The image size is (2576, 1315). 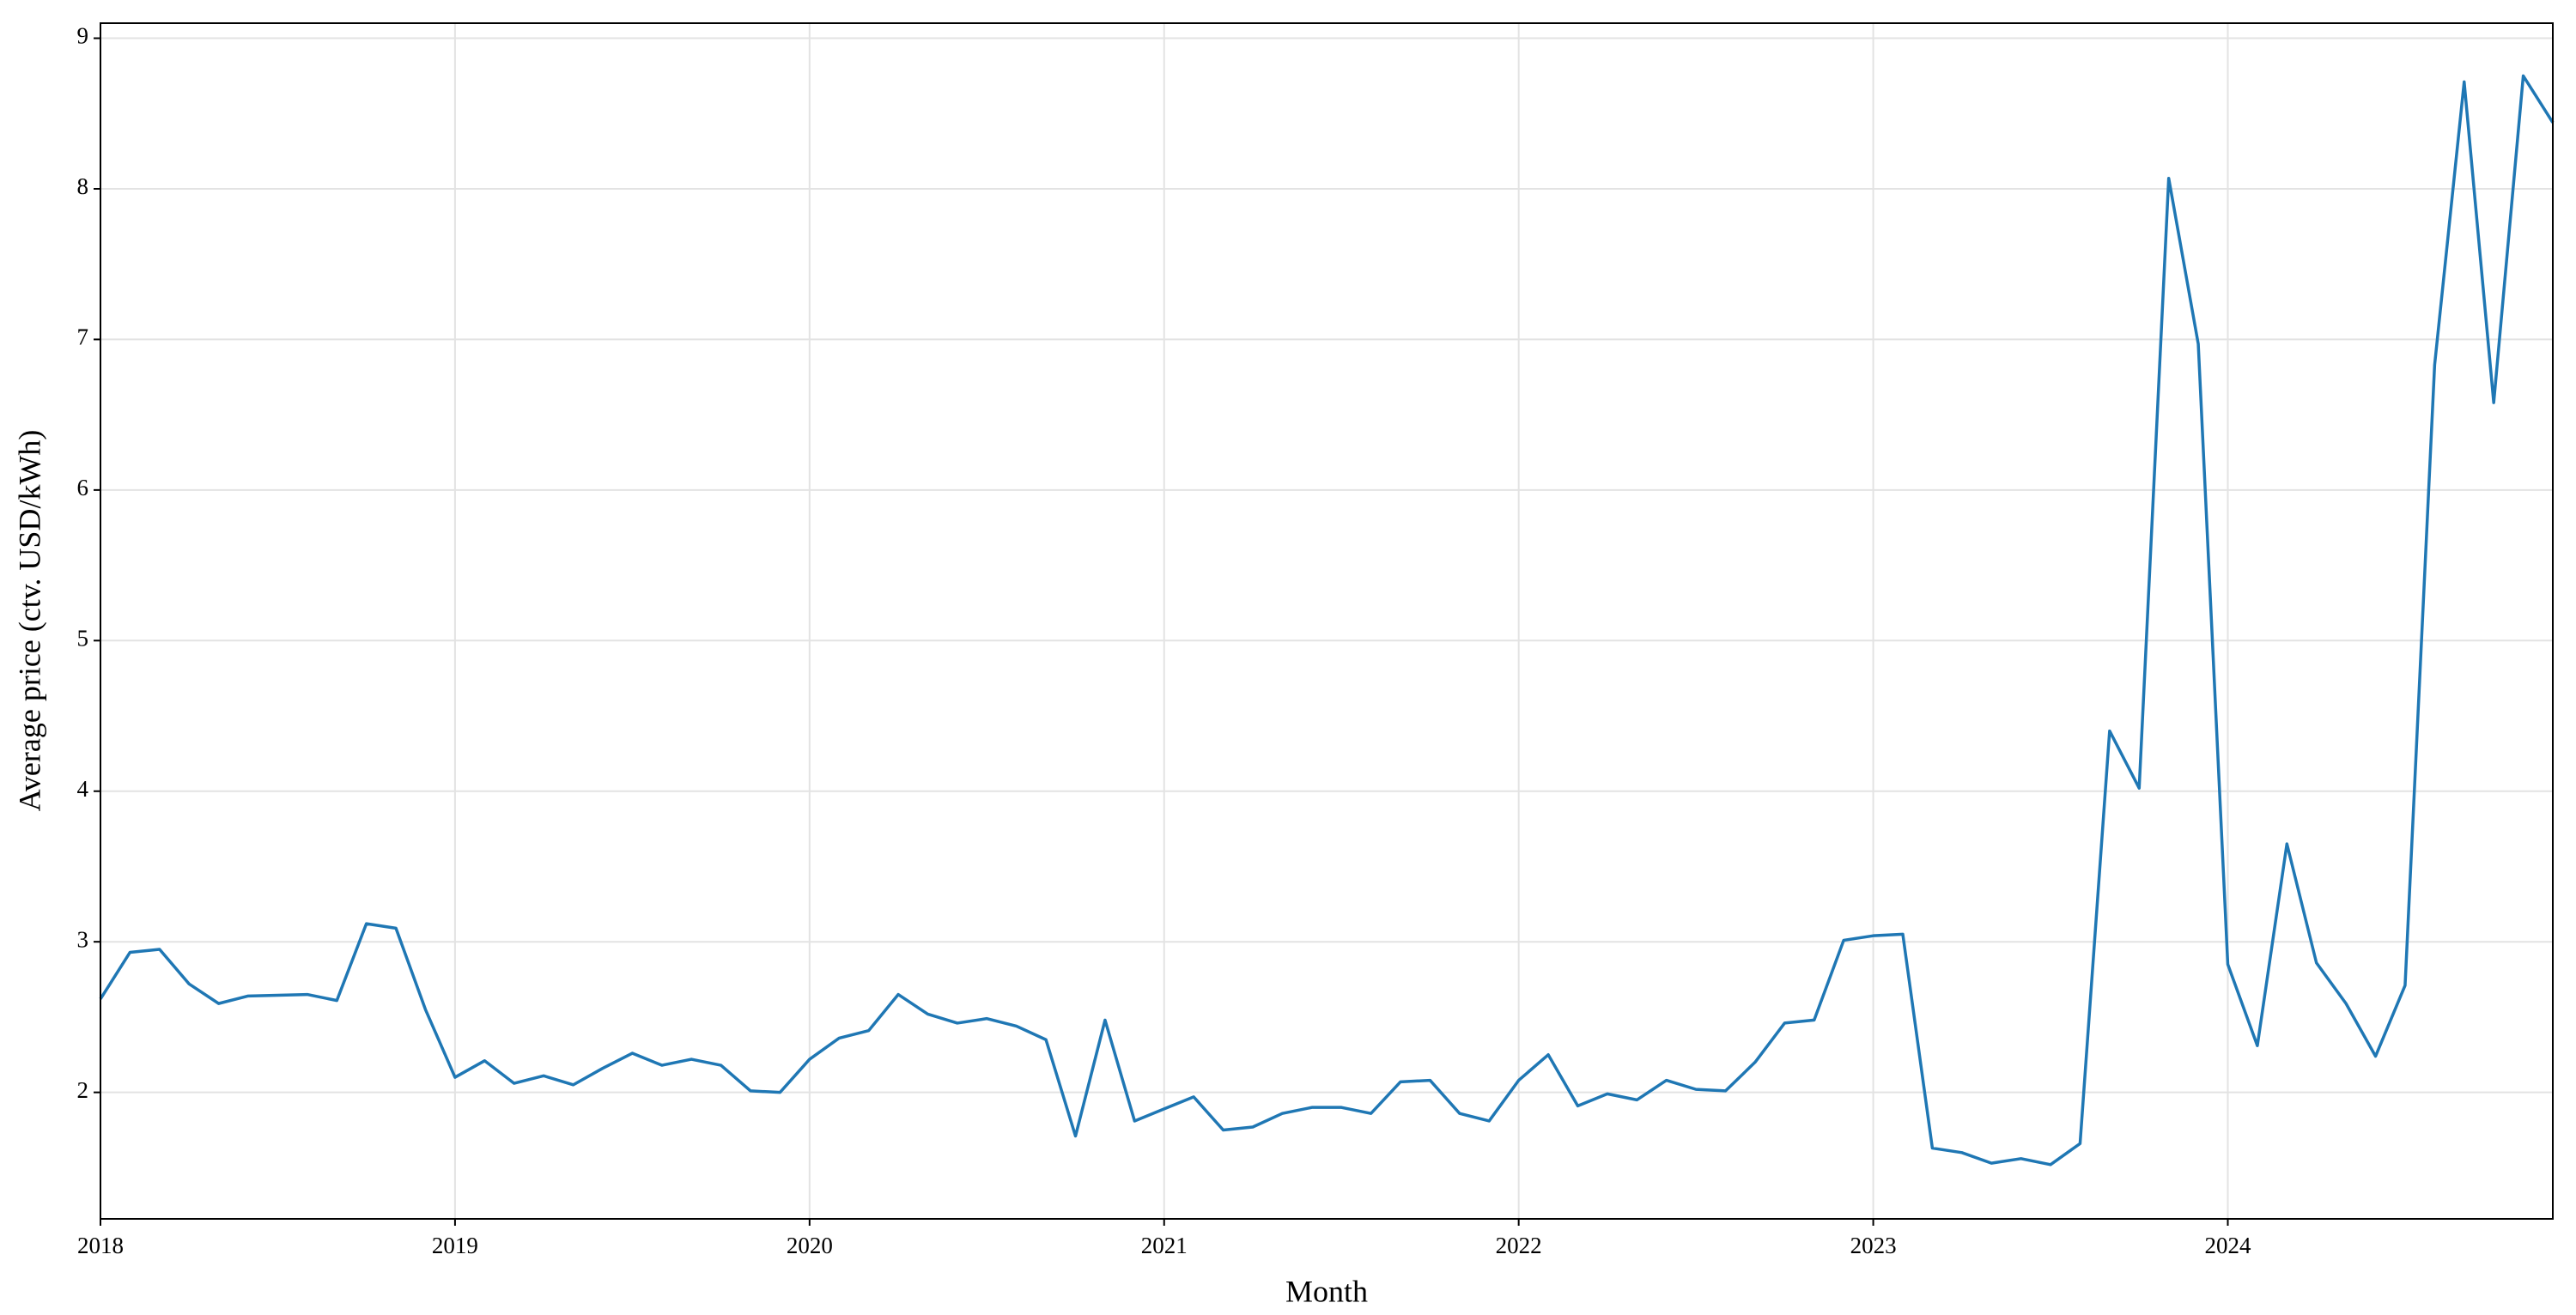 What do you see at coordinates (2228, 1246) in the screenshot?
I see `x-tick-label: 2024` at bounding box center [2228, 1246].